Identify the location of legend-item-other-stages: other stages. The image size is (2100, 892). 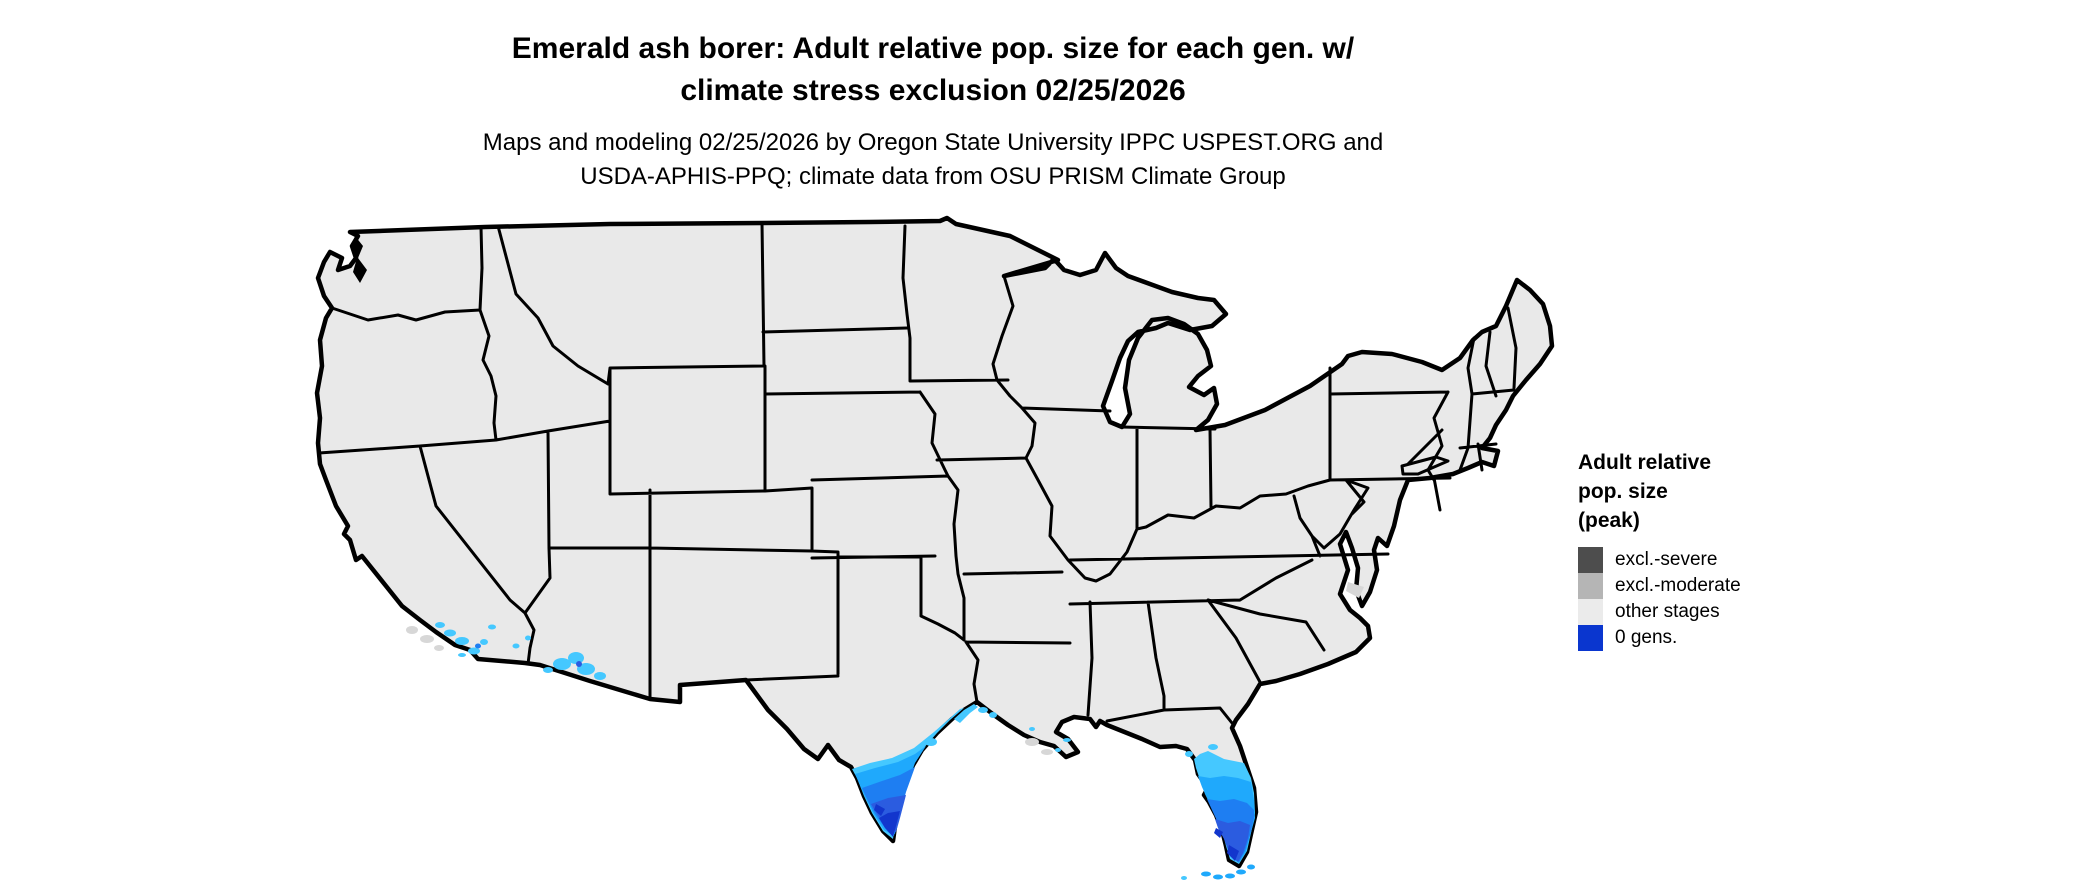
(1708, 612).